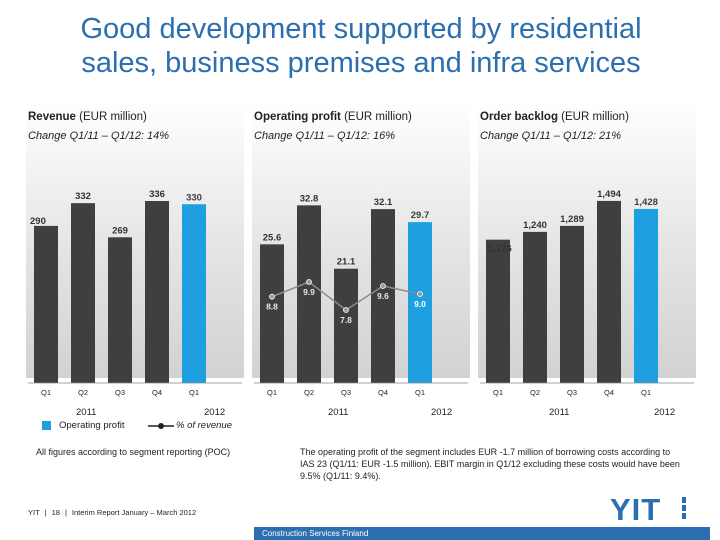  Describe the element at coordinates (309, 198) in the screenshot. I see `bar-value-label: 32.8` at that location.